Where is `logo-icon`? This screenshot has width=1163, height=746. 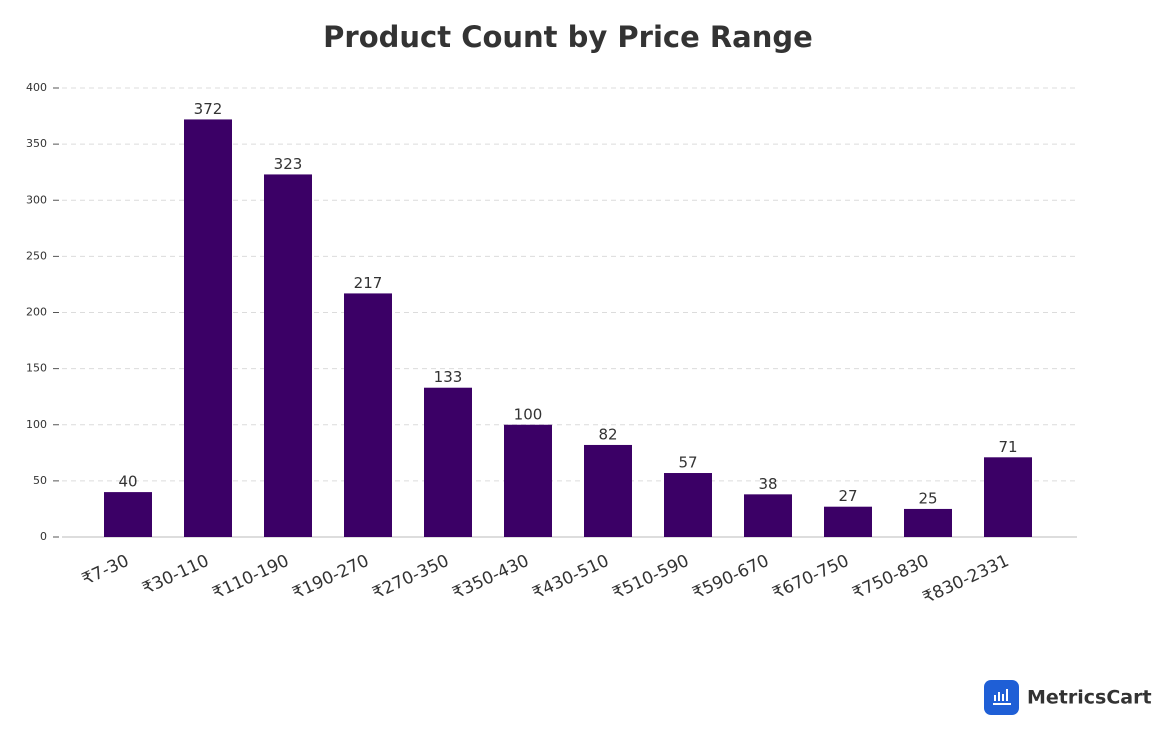
logo-icon is located at coordinates (1001, 697).